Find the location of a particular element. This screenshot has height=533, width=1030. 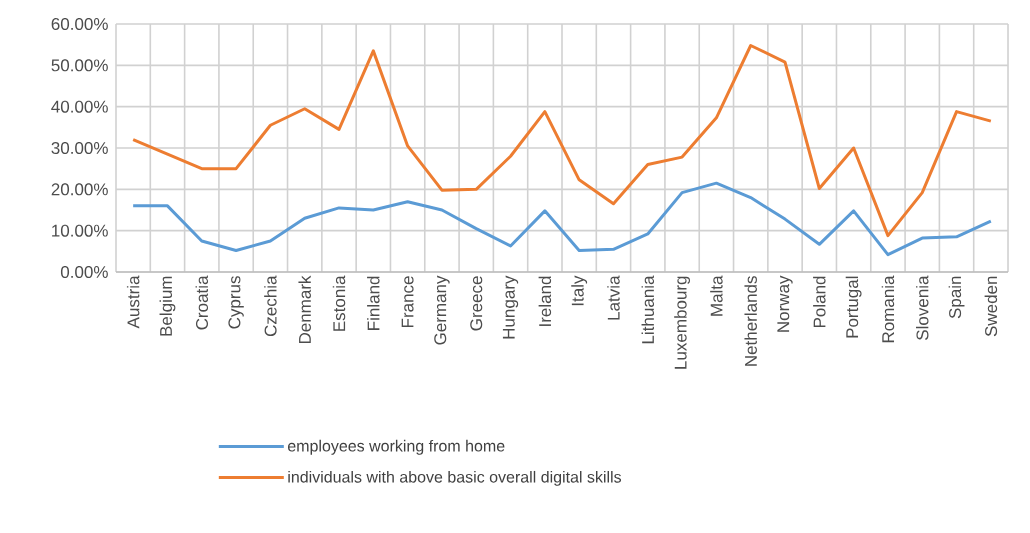

x-tick-label: Poland is located at coordinates (819, 302).